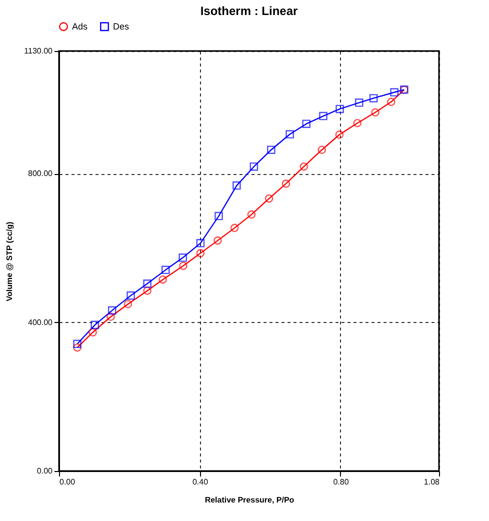 The height and width of the screenshot is (521, 489). What do you see at coordinates (121, 27) in the screenshot?
I see `legend-label: Des` at bounding box center [121, 27].